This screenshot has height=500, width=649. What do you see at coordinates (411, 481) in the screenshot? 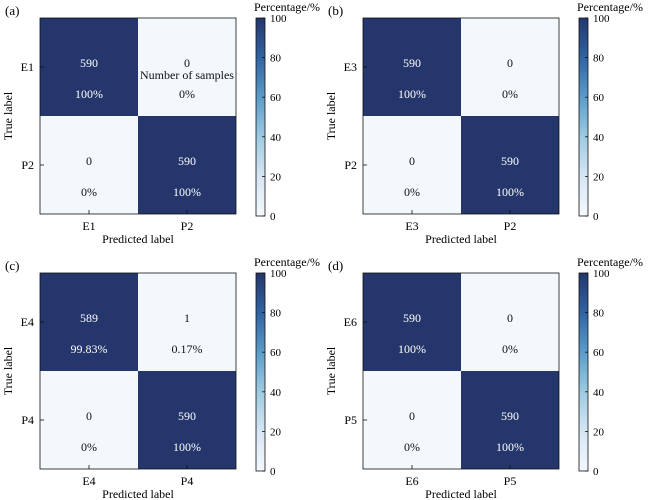
I see `x-tick-label: E6` at bounding box center [411, 481].